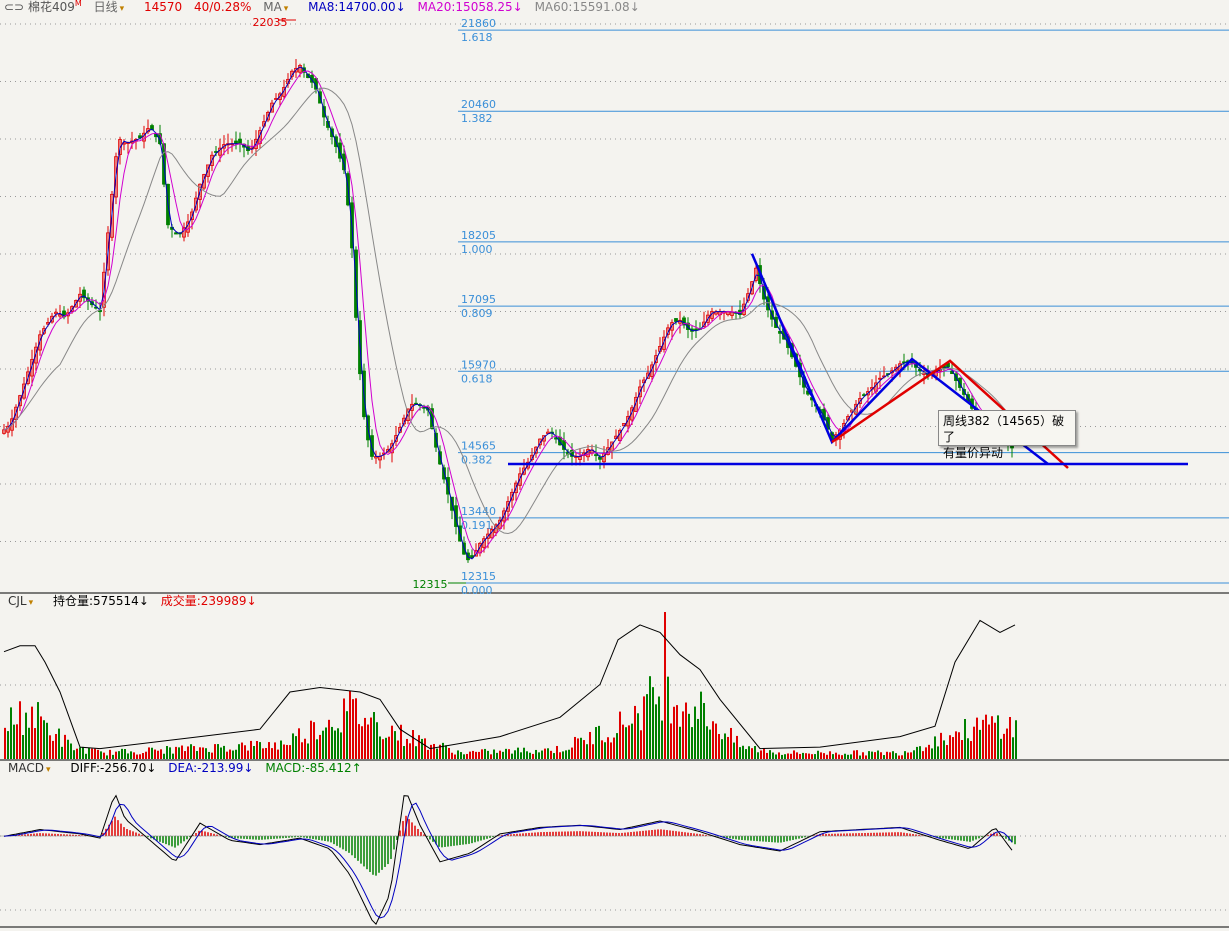  What do you see at coordinates (478, 446) in the screenshot?
I see `fib-price-label: 14565` at bounding box center [478, 446].